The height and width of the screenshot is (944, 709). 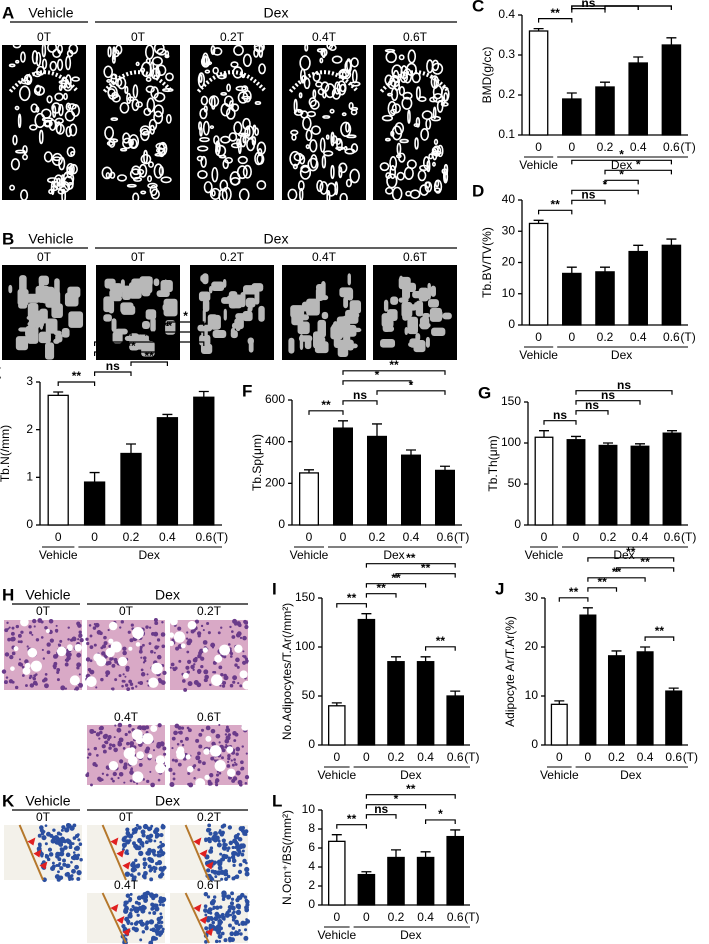 I want to click on y-tick-label: 20, so click(x=532, y=646).